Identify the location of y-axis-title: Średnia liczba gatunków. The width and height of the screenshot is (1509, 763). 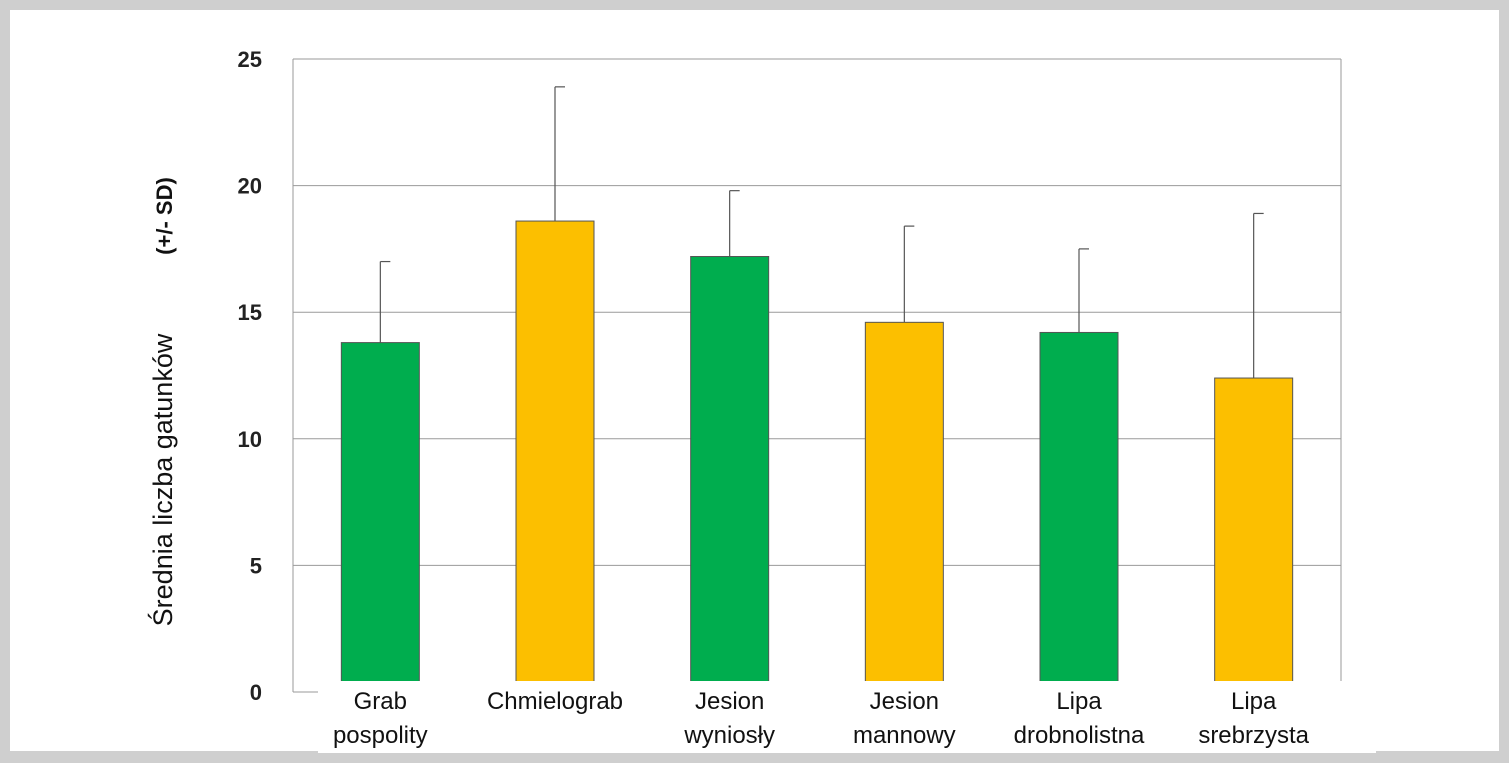
(162, 479).